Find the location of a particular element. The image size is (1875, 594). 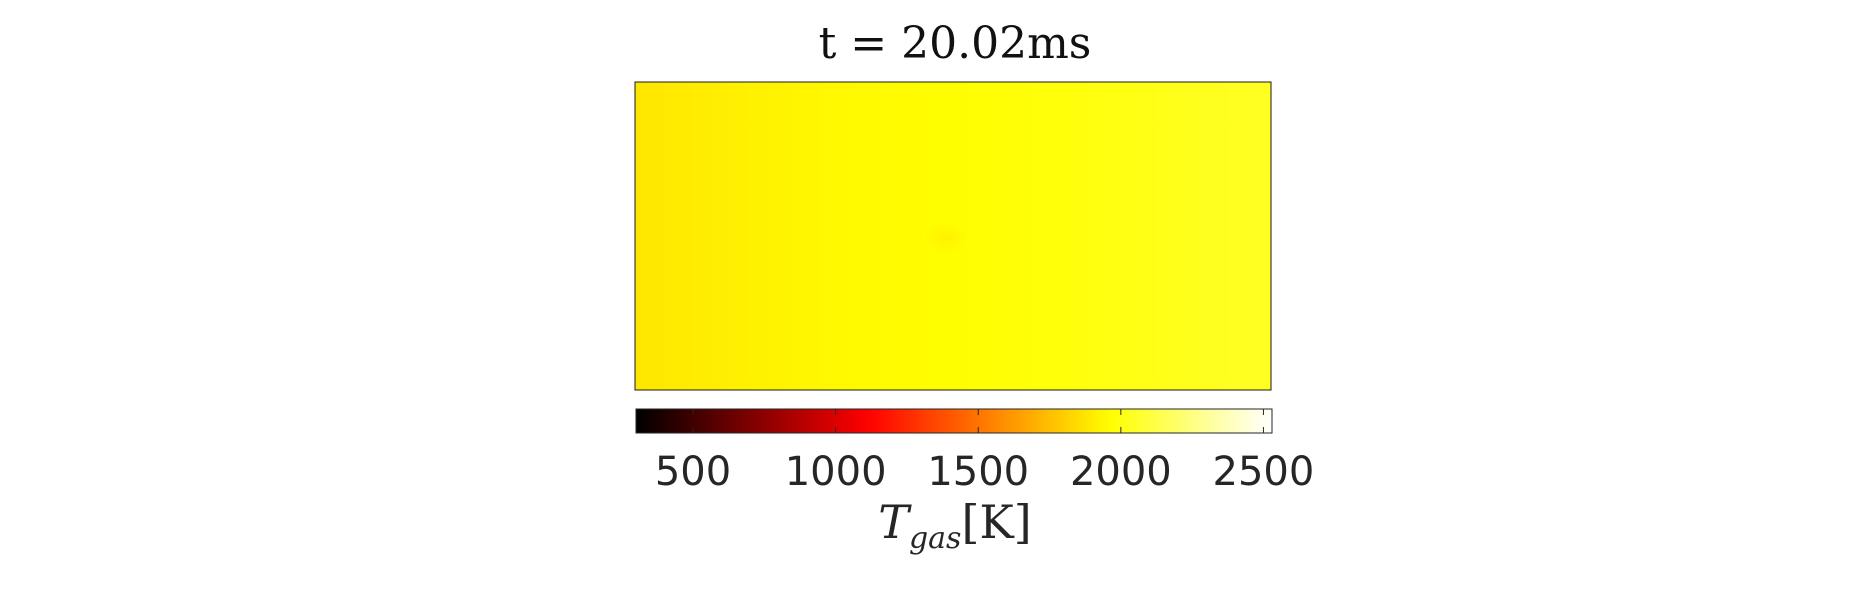

colorbar-tick-labels: 500 1000 1500 2000 2500 is located at coordinates (984, 472).